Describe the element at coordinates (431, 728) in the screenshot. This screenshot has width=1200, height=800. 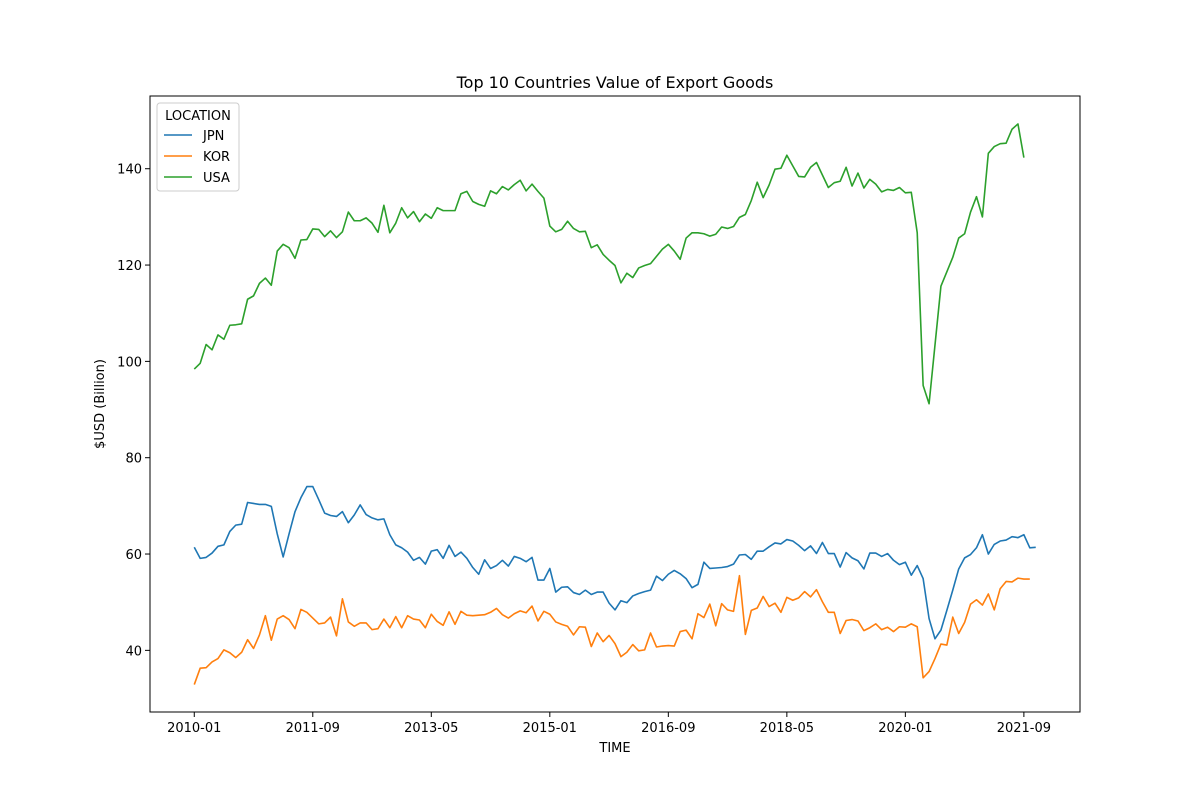
I see `x-tick-label: 2013-05` at that location.